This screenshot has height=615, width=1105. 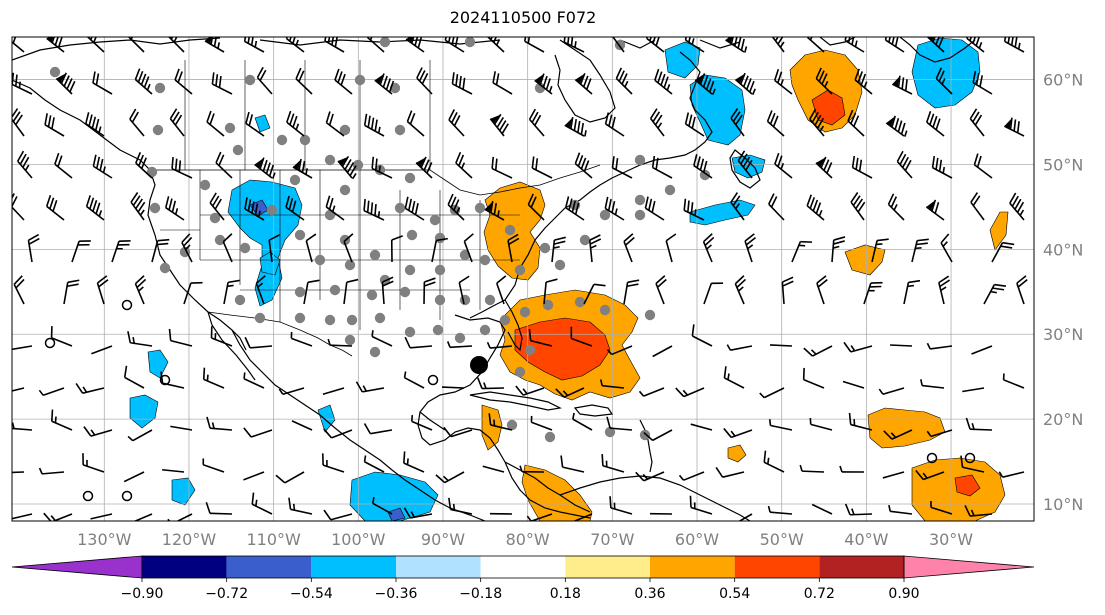 I want to click on lon-tick-label: 50°W, so click(x=782, y=539).